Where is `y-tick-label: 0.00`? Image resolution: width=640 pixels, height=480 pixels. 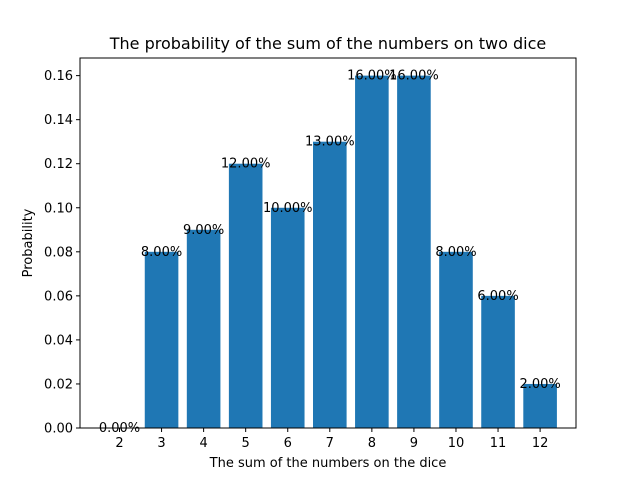 y-tick-label: 0.00 is located at coordinates (58, 429).